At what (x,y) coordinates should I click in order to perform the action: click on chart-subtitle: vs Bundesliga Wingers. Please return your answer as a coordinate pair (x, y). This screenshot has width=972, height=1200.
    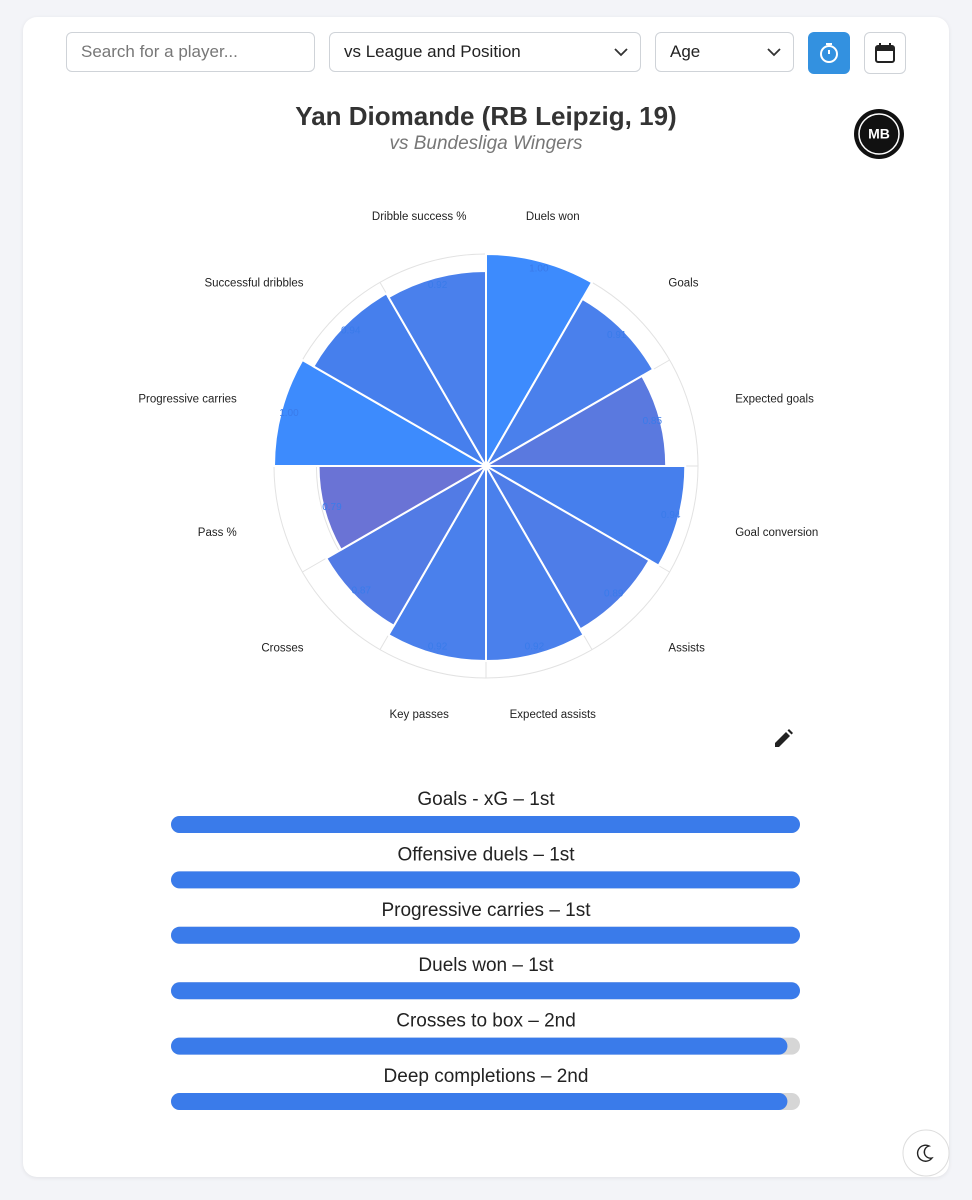
    Looking at the image, I should click on (486, 143).